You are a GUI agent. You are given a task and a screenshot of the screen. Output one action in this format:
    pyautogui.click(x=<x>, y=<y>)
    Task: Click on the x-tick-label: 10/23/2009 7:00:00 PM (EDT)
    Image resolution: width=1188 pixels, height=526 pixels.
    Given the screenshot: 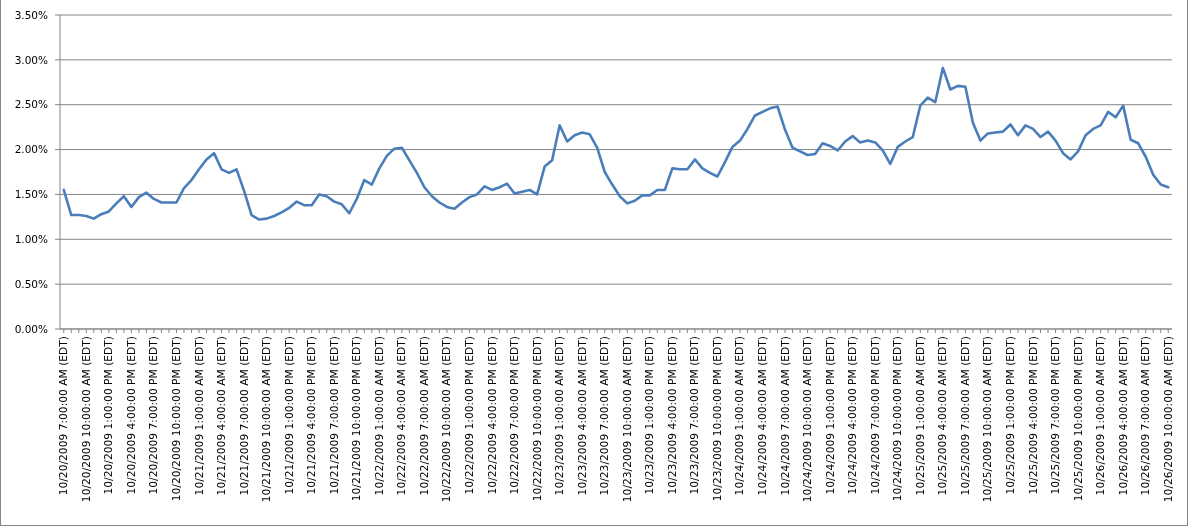 What is the action you would take?
    pyautogui.click(x=695, y=415)
    